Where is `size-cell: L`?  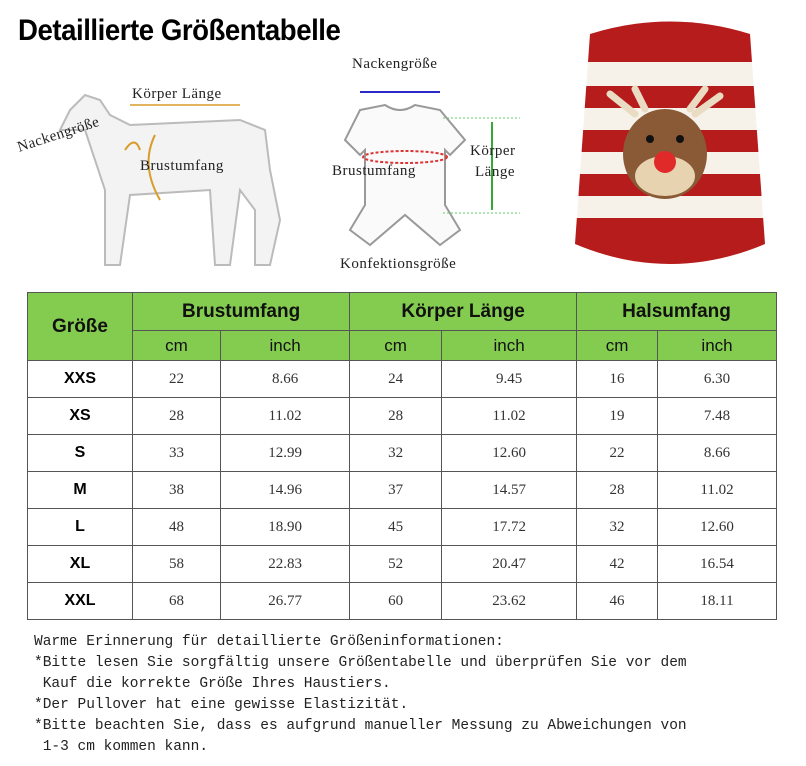
size-cell: L is located at coordinates (80, 527).